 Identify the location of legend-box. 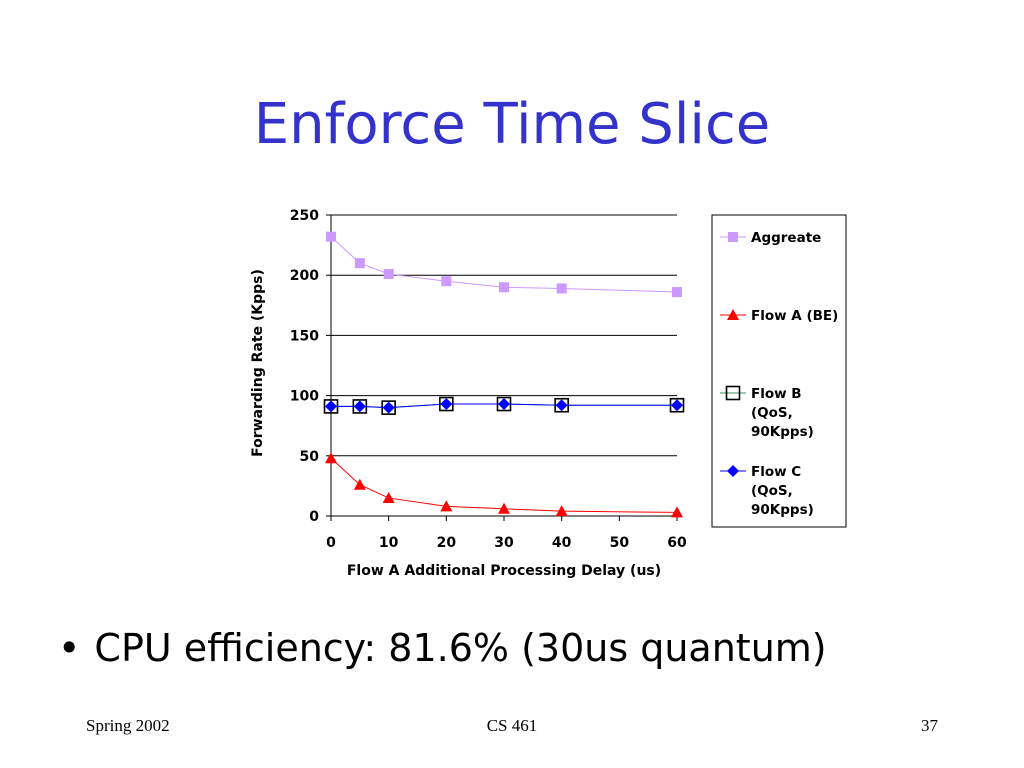
(779, 371).